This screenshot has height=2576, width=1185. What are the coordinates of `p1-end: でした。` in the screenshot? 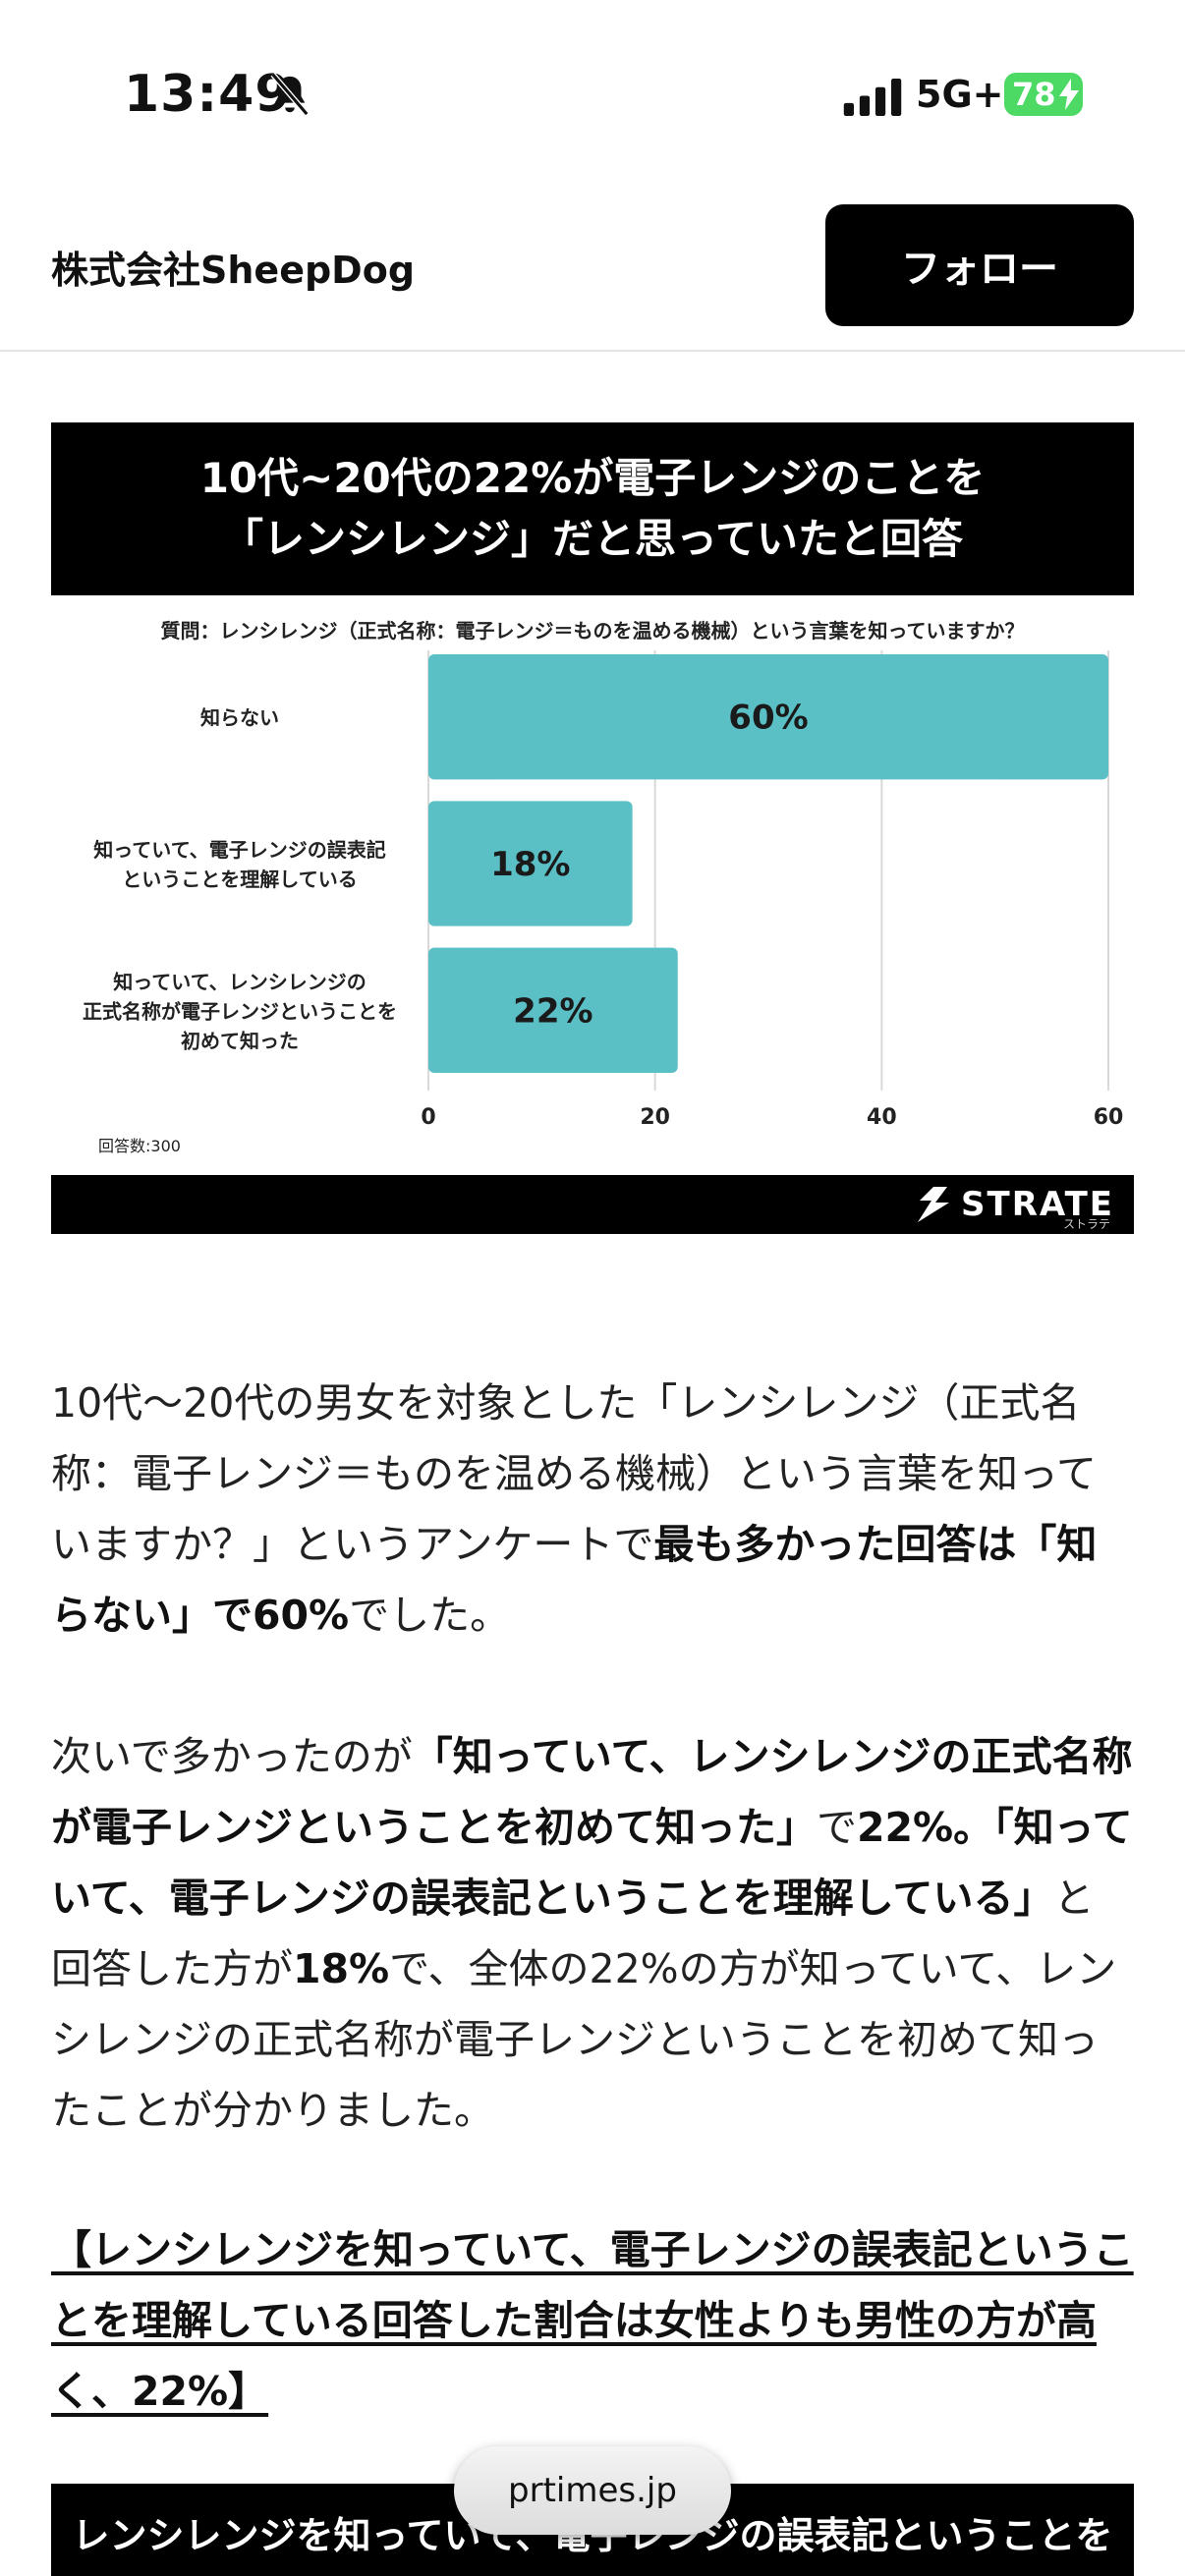 It's located at (430, 1615).